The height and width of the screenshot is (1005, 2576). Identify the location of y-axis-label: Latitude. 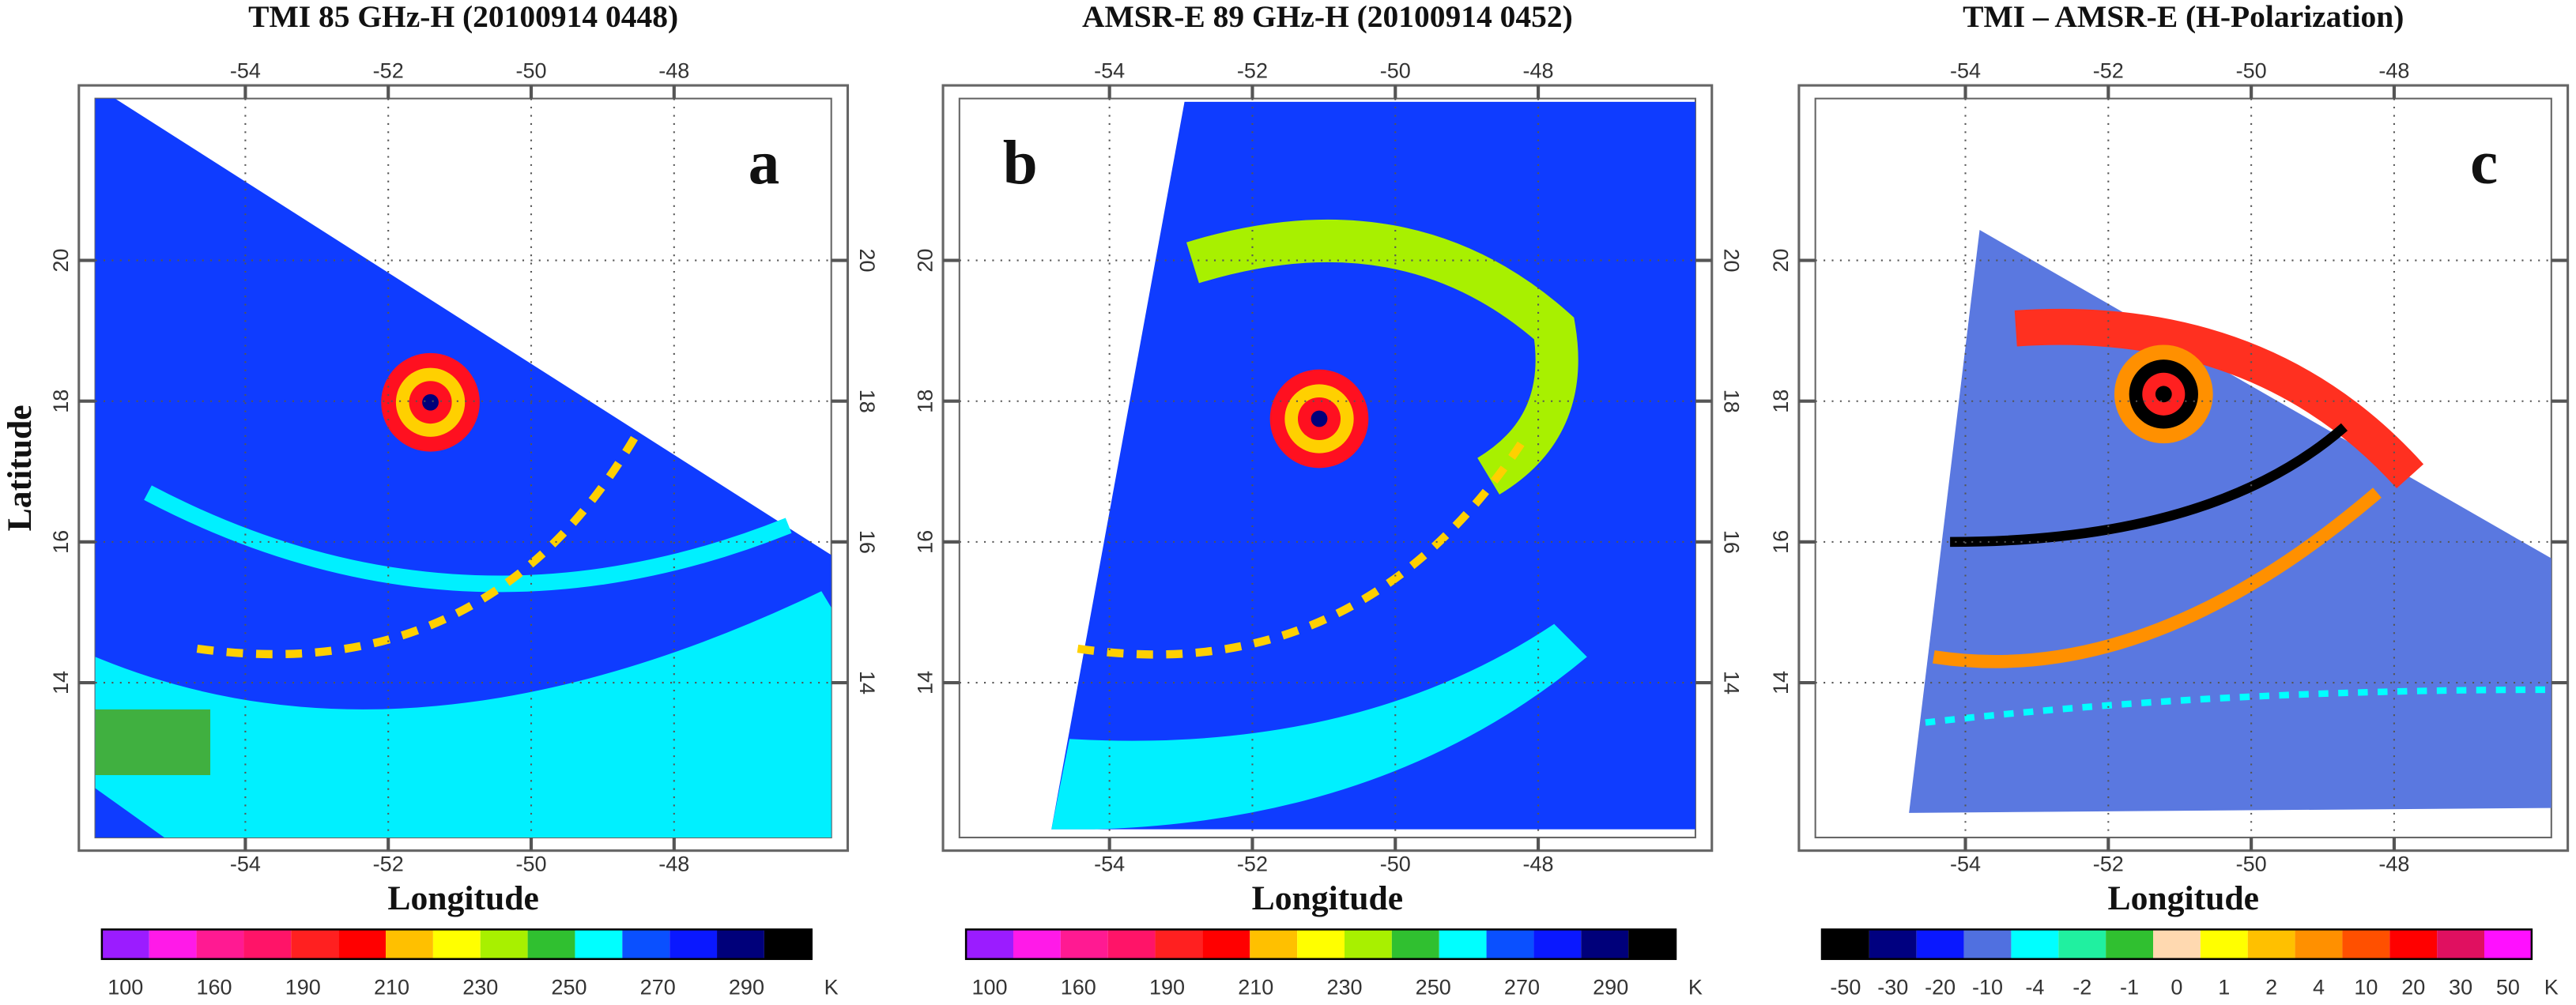
(20, 468).